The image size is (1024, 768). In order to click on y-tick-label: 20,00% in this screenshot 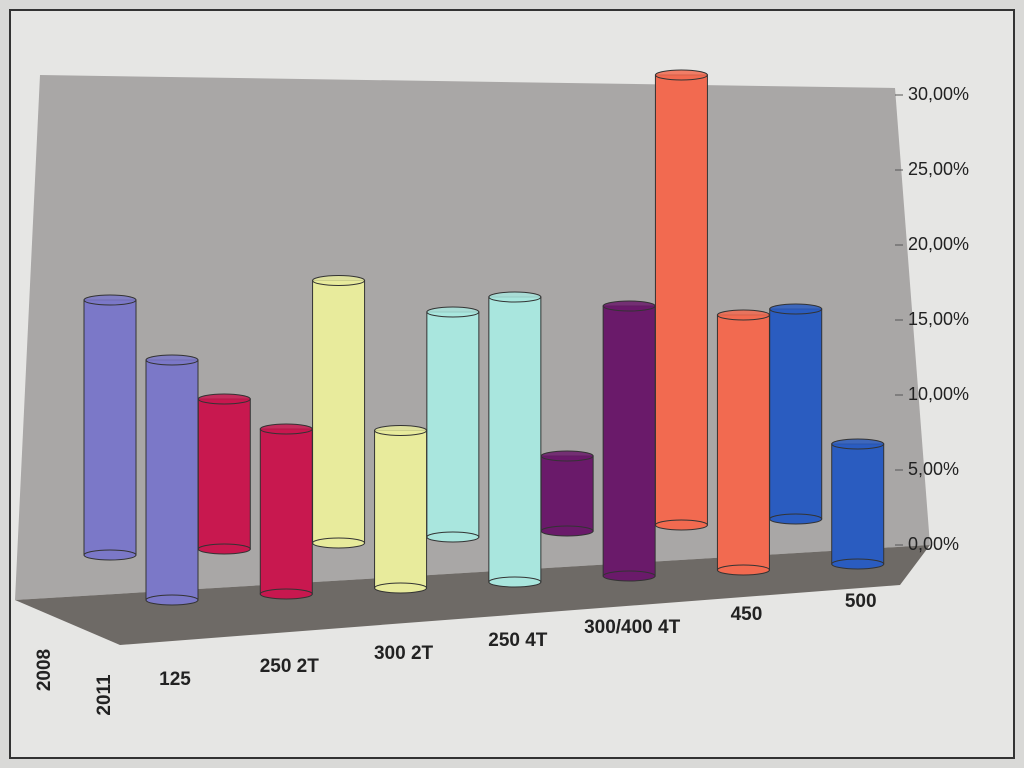, I will do `click(938, 244)`.